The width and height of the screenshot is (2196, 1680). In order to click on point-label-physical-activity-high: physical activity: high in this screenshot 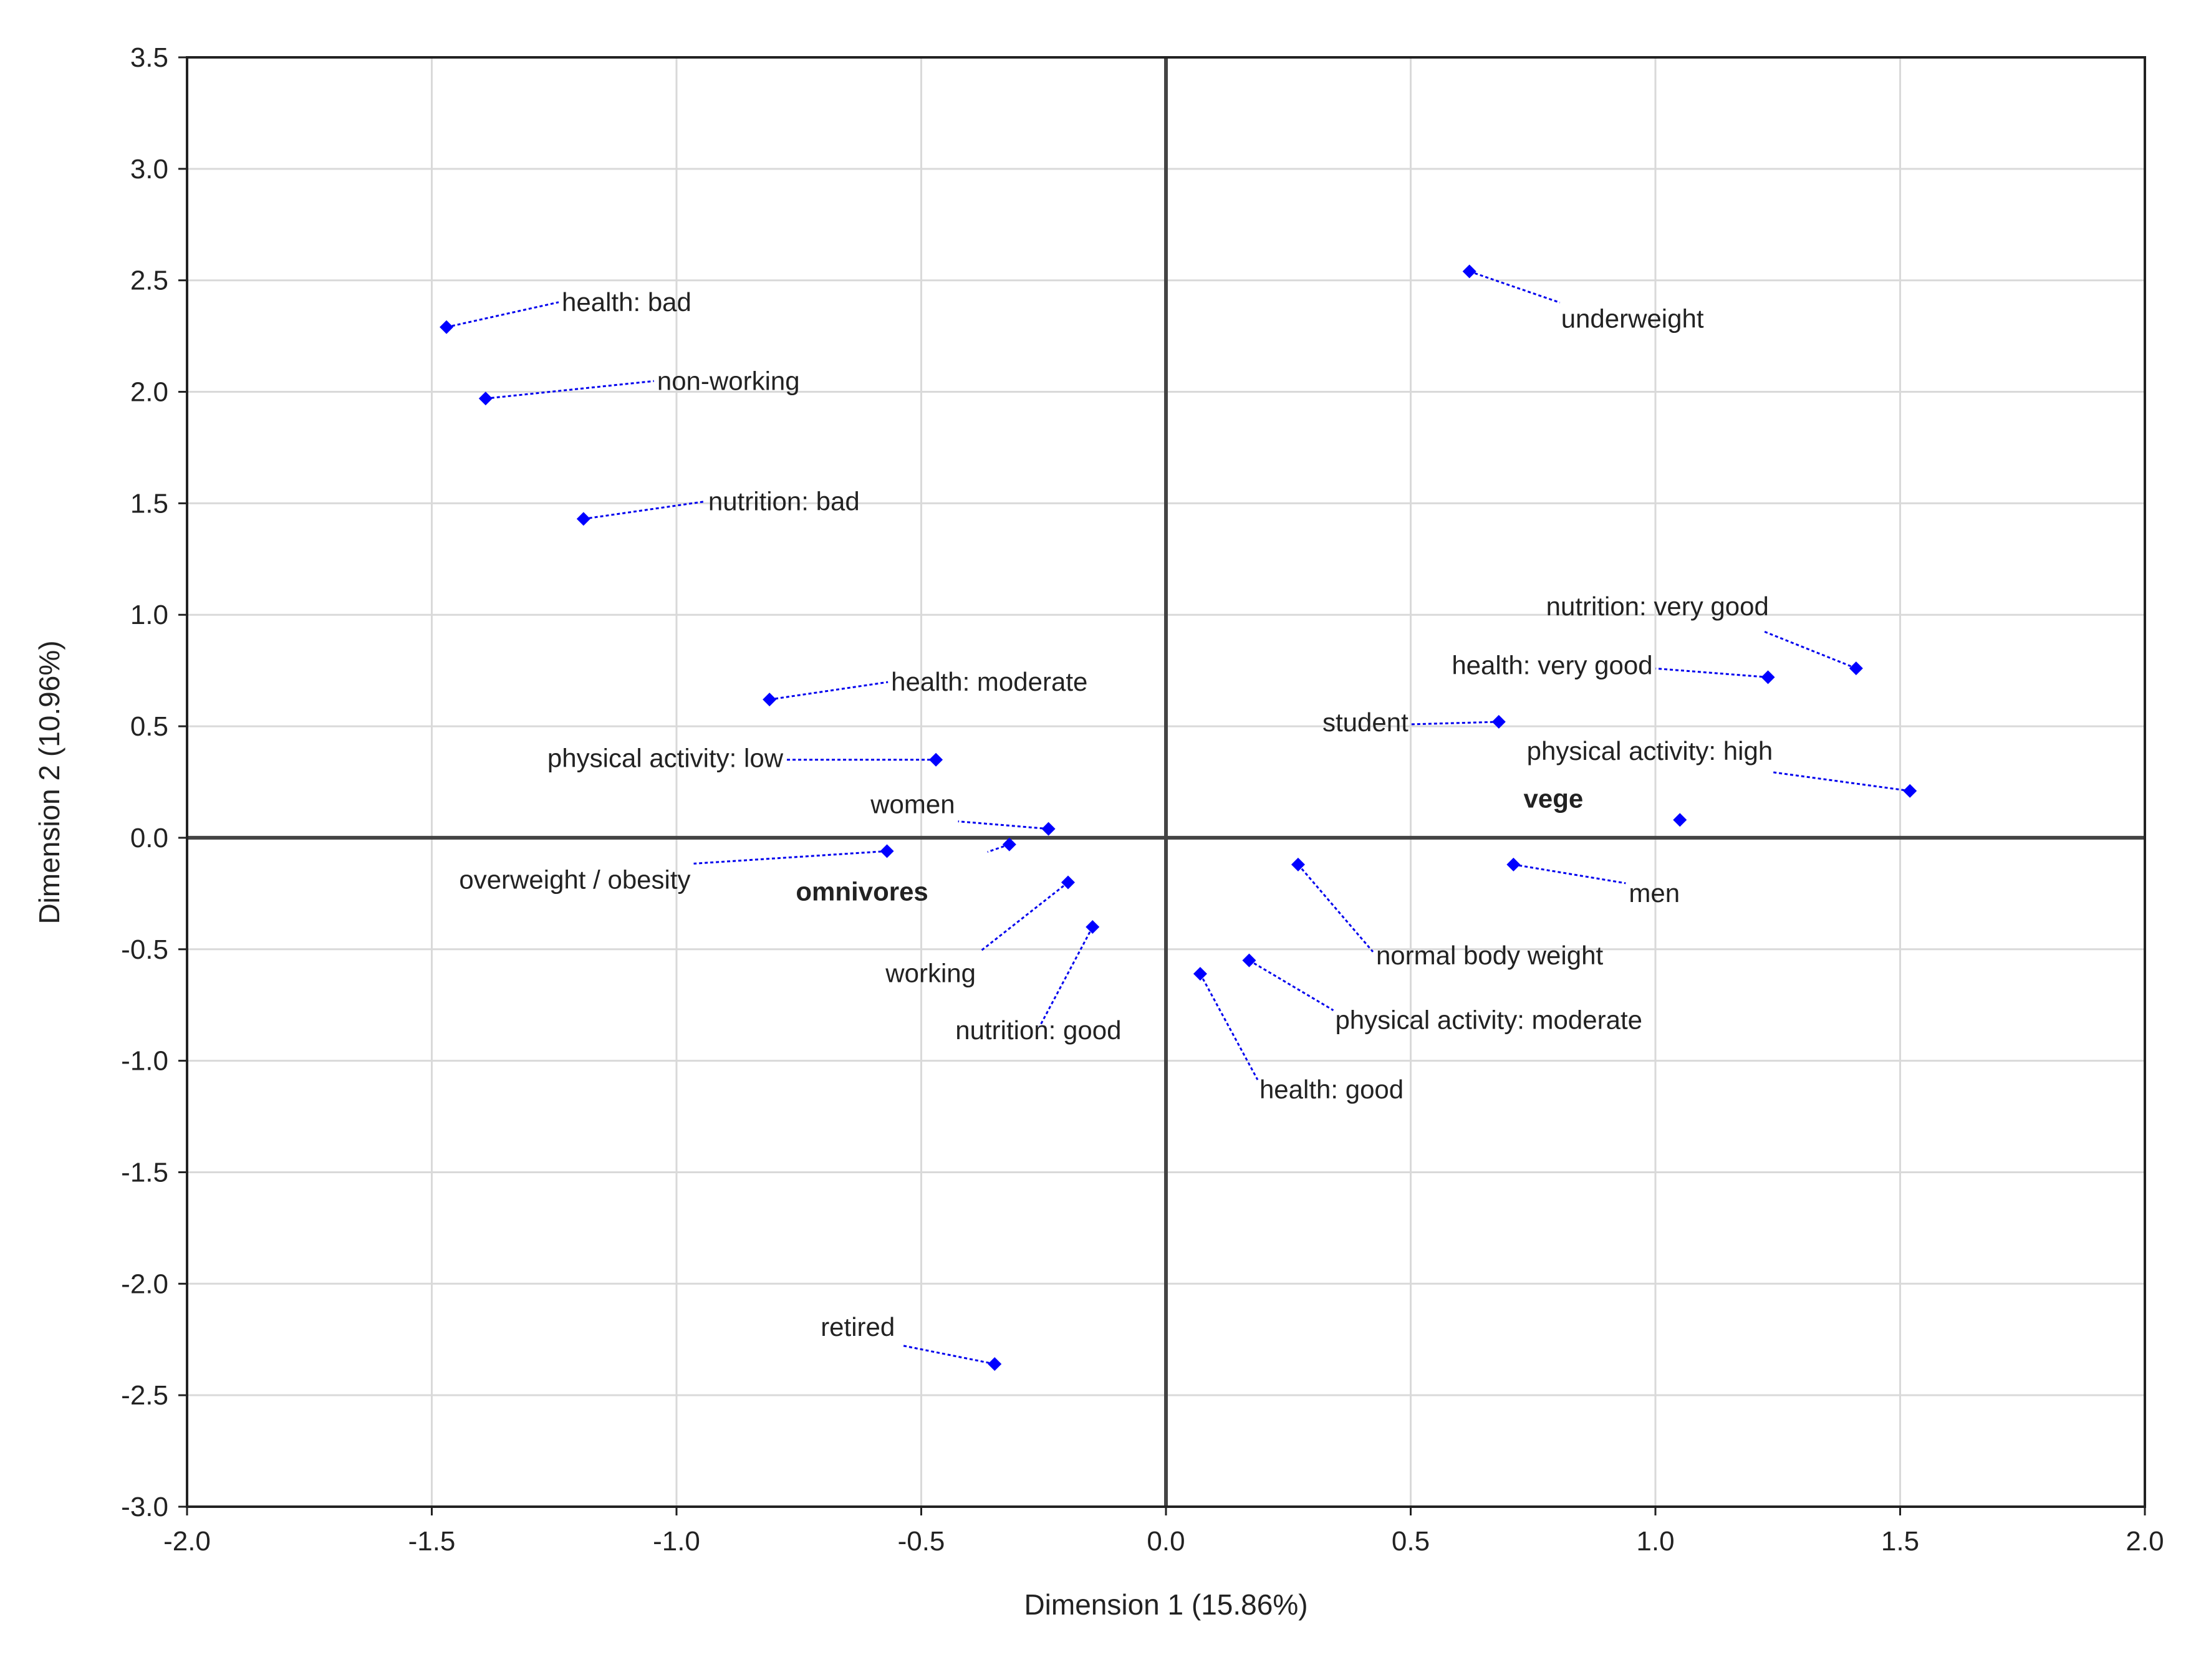, I will do `click(1650, 751)`.